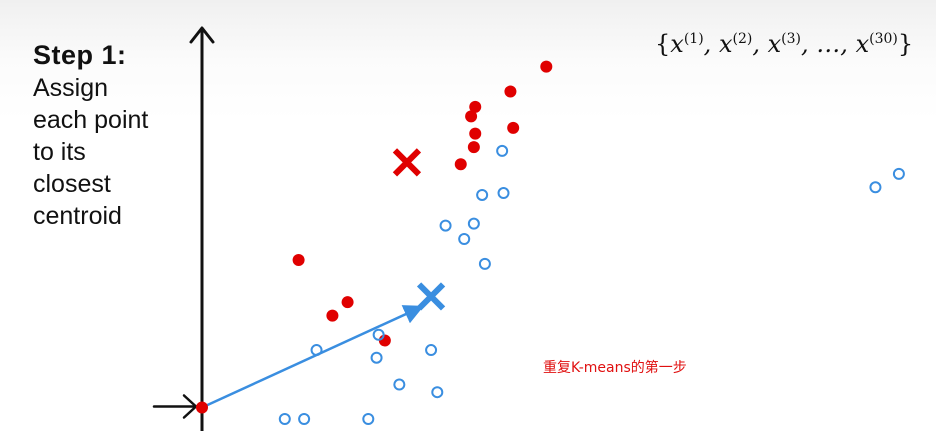  I want to click on dataset-index-3: (3), so click(791, 39).